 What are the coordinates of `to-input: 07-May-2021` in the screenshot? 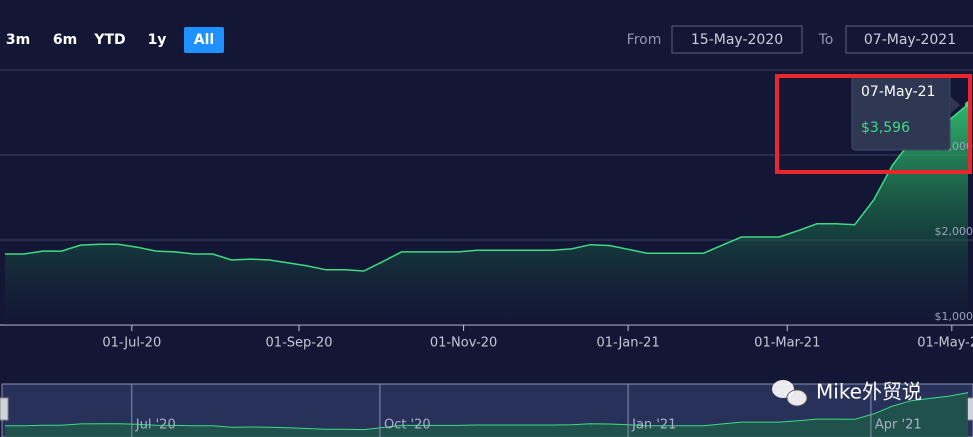 It's located at (910, 40).